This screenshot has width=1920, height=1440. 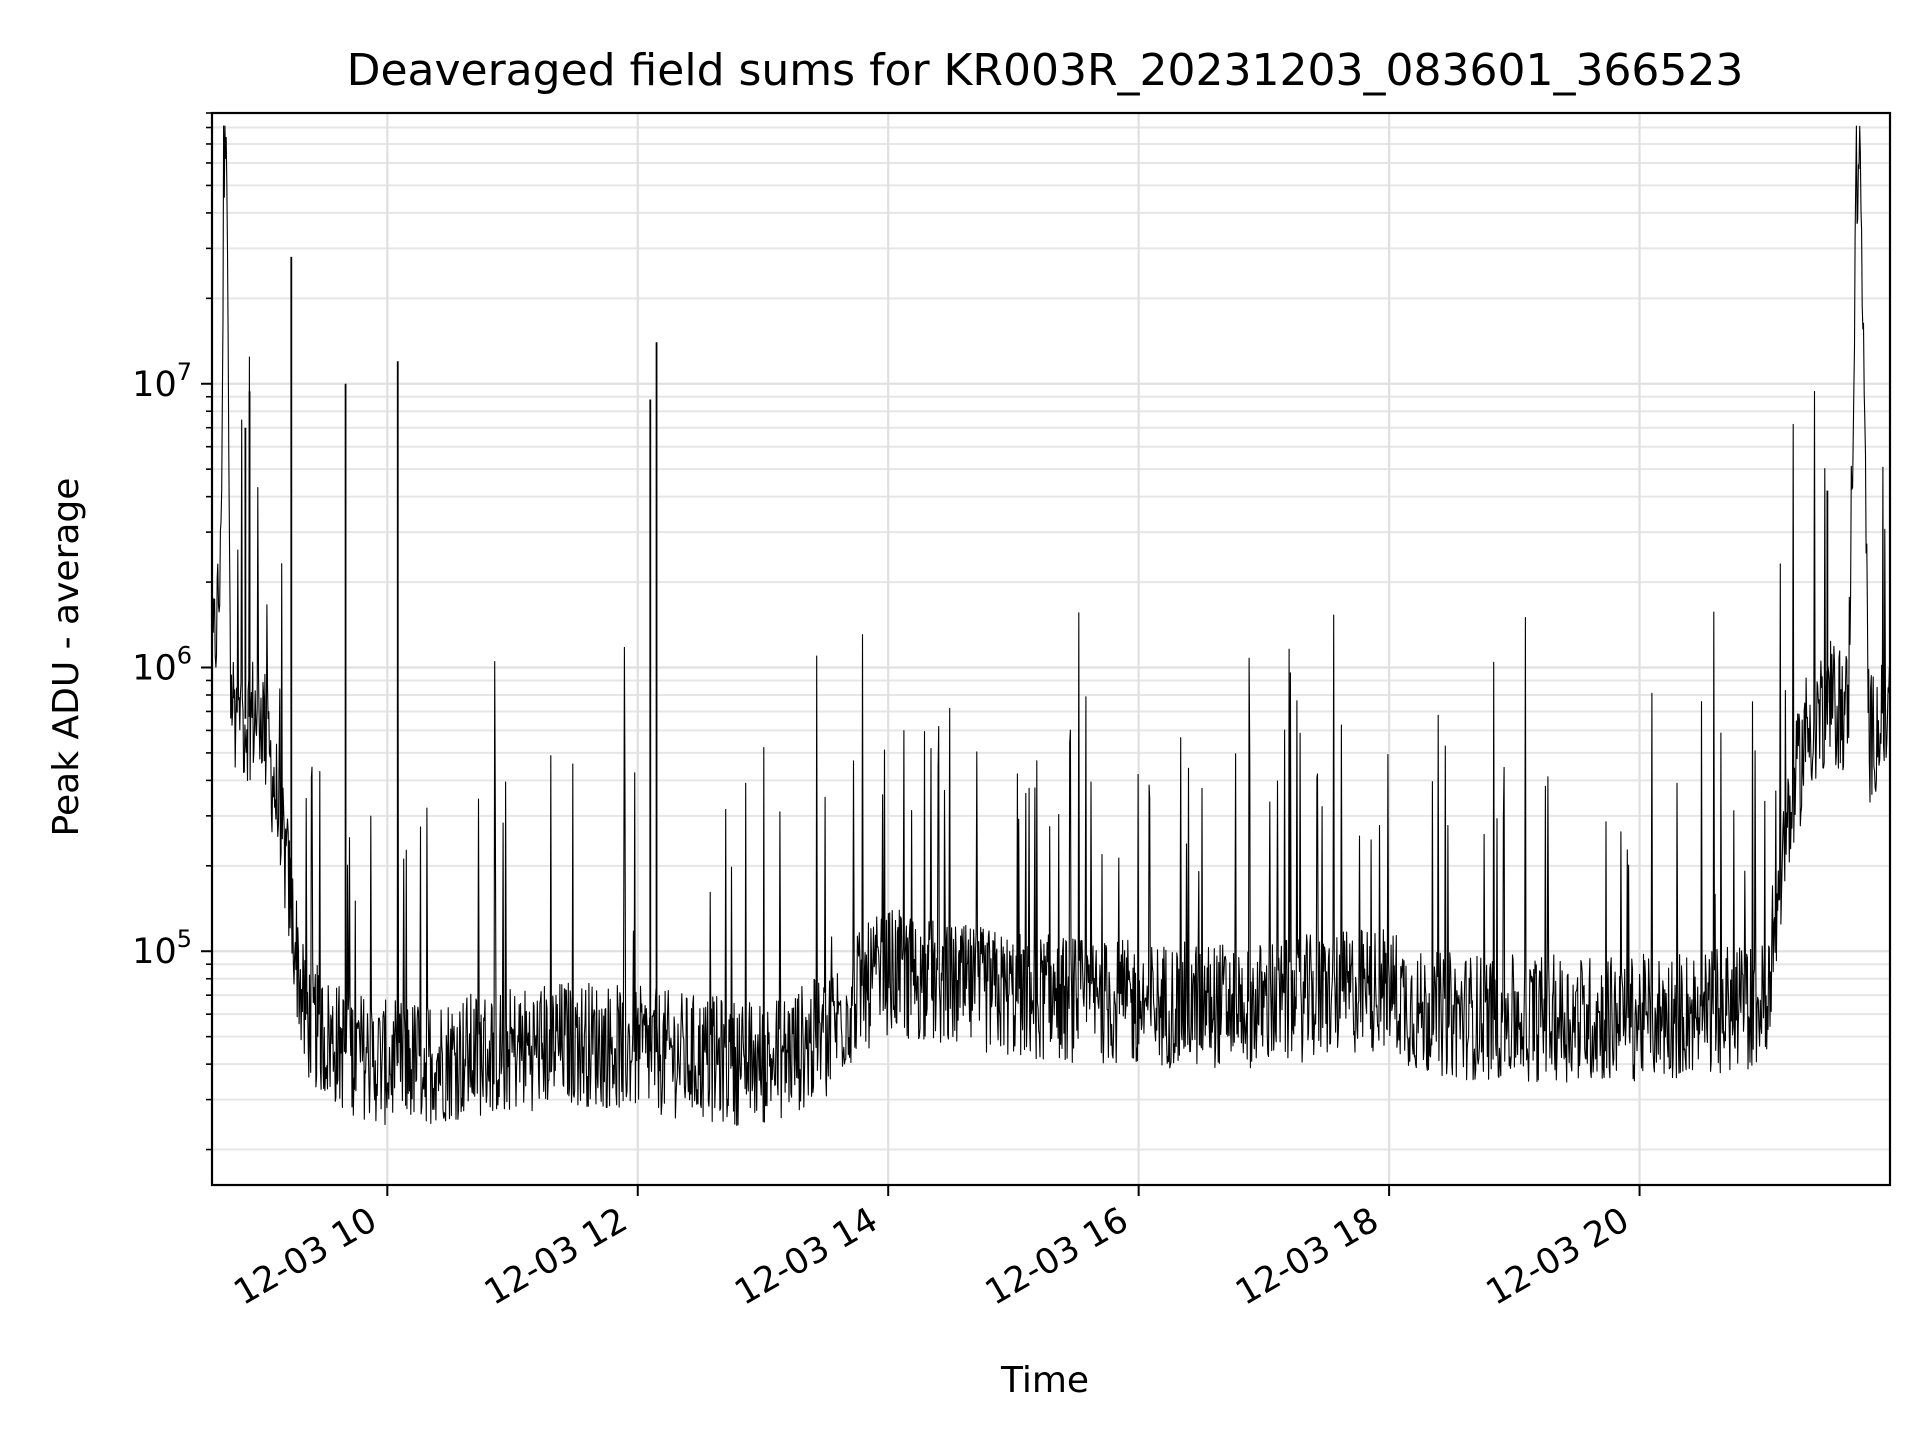 What do you see at coordinates (162, 664) in the screenshot?
I see `y-tick-label: 10⁶` at bounding box center [162, 664].